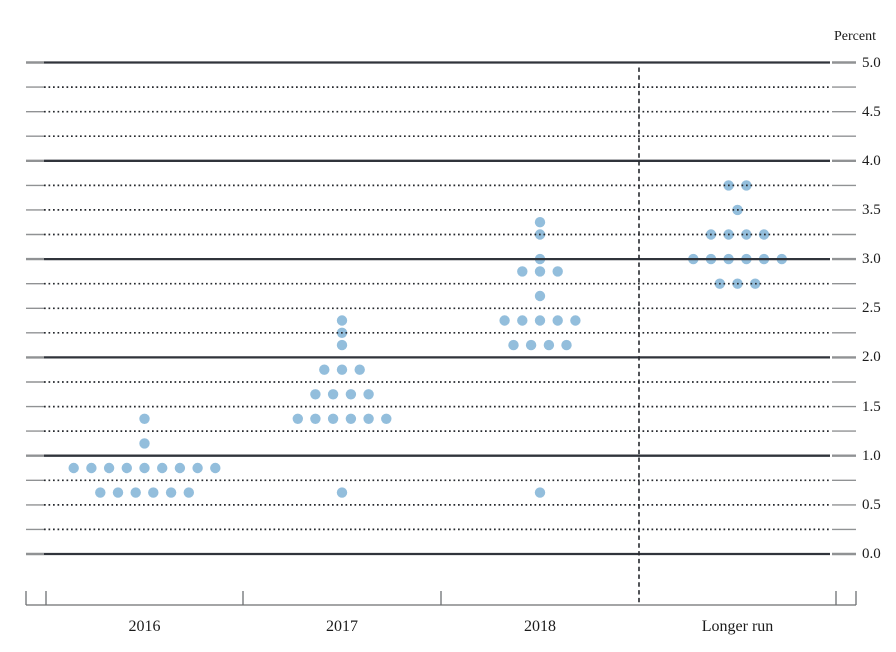  What do you see at coordinates (737, 626) in the screenshot?
I see `x-axis-label-longer-run: Longer run` at bounding box center [737, 626].